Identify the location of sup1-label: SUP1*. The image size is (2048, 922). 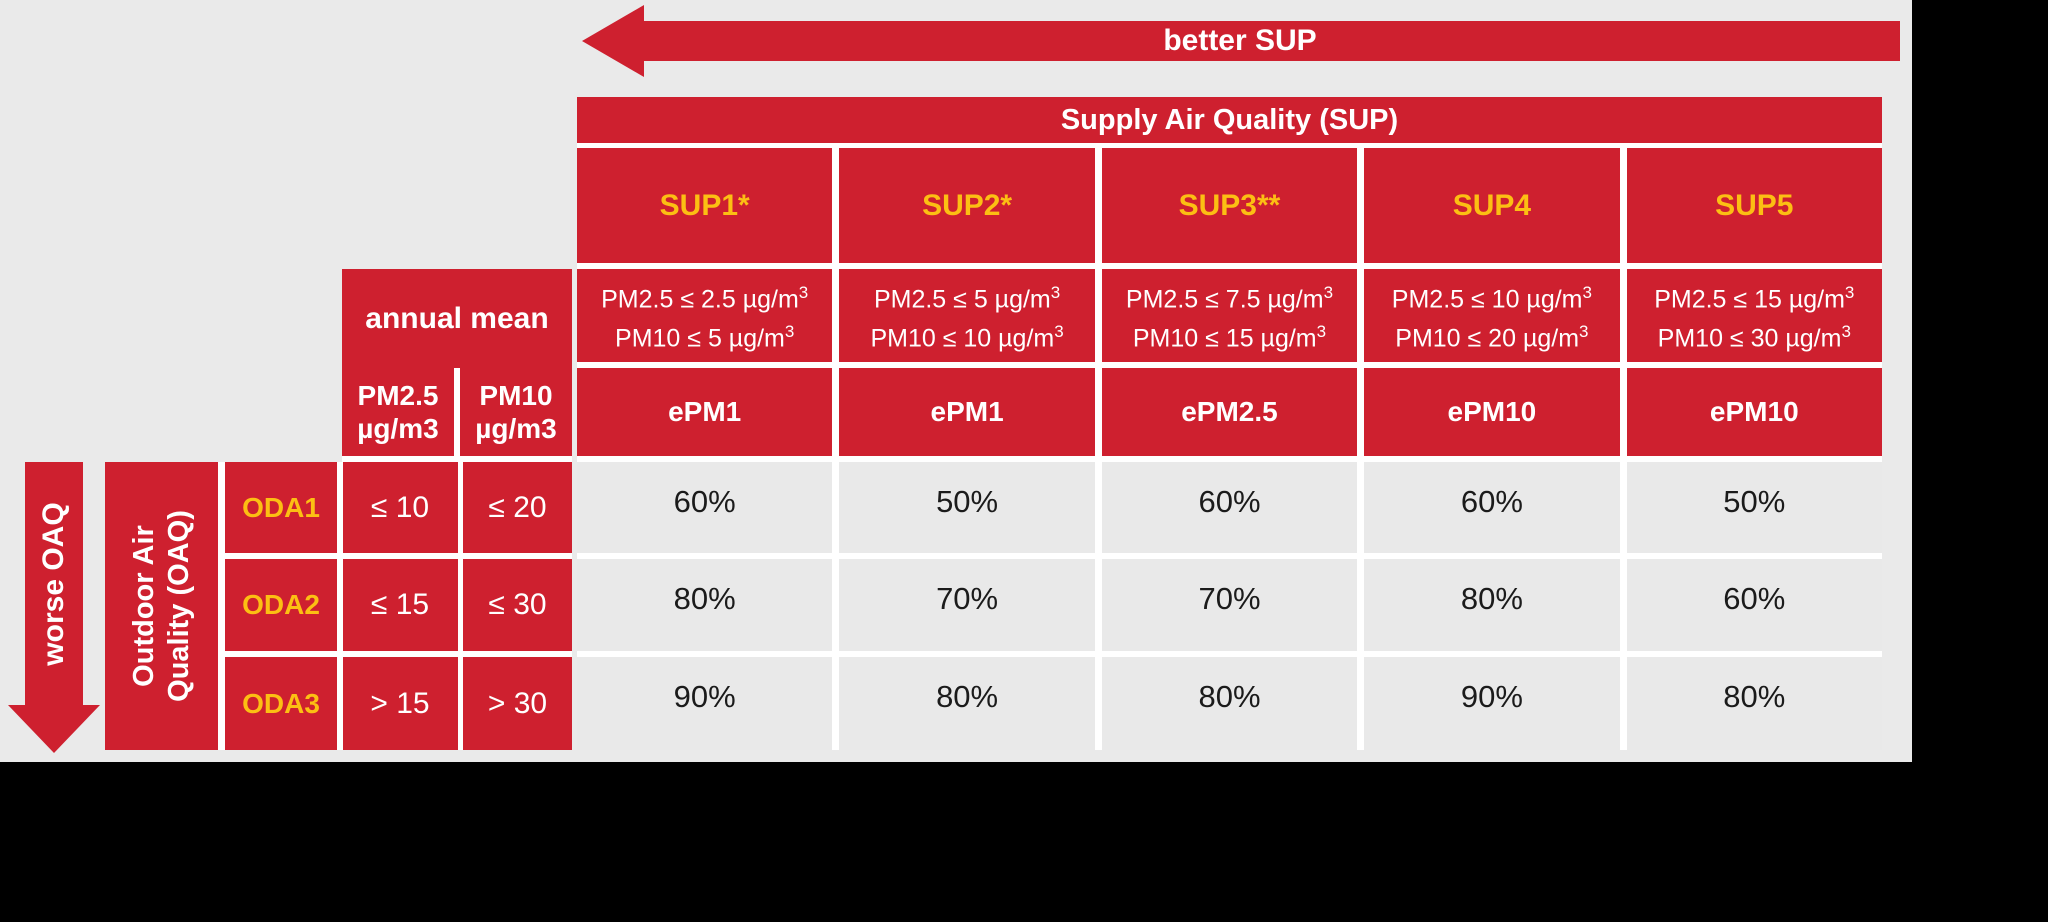
(704, 205).